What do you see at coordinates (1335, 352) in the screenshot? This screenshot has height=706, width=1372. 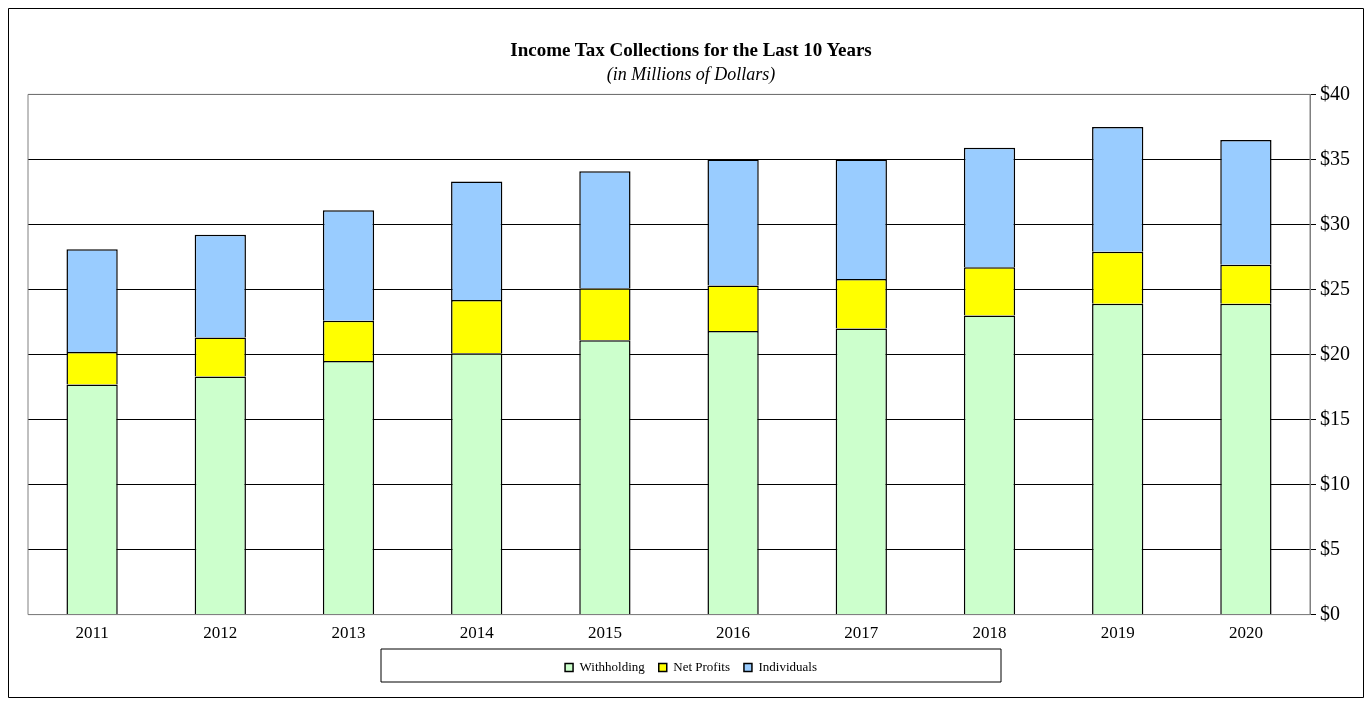 I see `y-tick-label: $20` at bounding box center [1335, 352].